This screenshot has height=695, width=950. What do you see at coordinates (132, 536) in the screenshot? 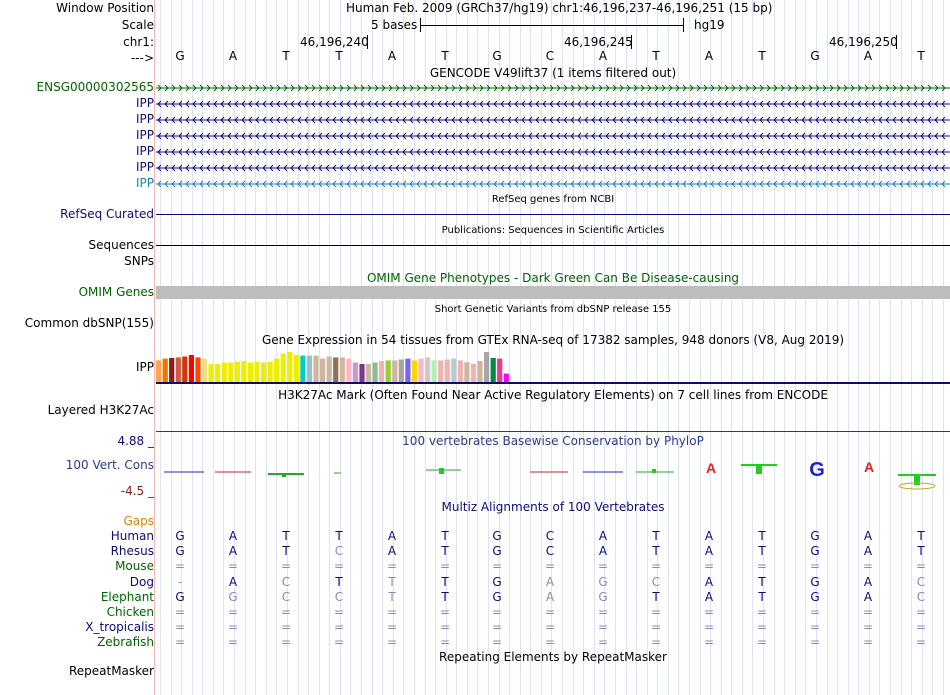
I see `species-label: Human` at bounding box center [132, 536].